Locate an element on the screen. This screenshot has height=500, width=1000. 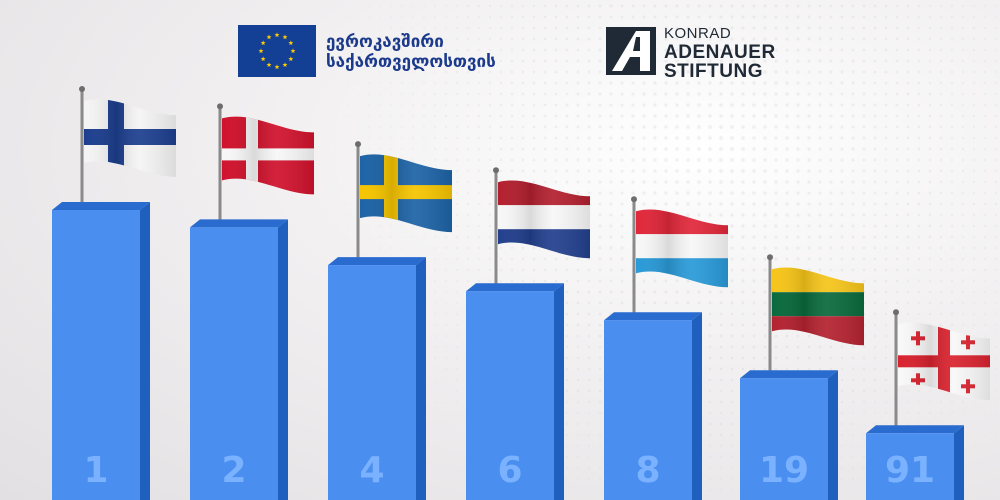
kas-line2: ADENAUER is located at coordinates (720, 52).